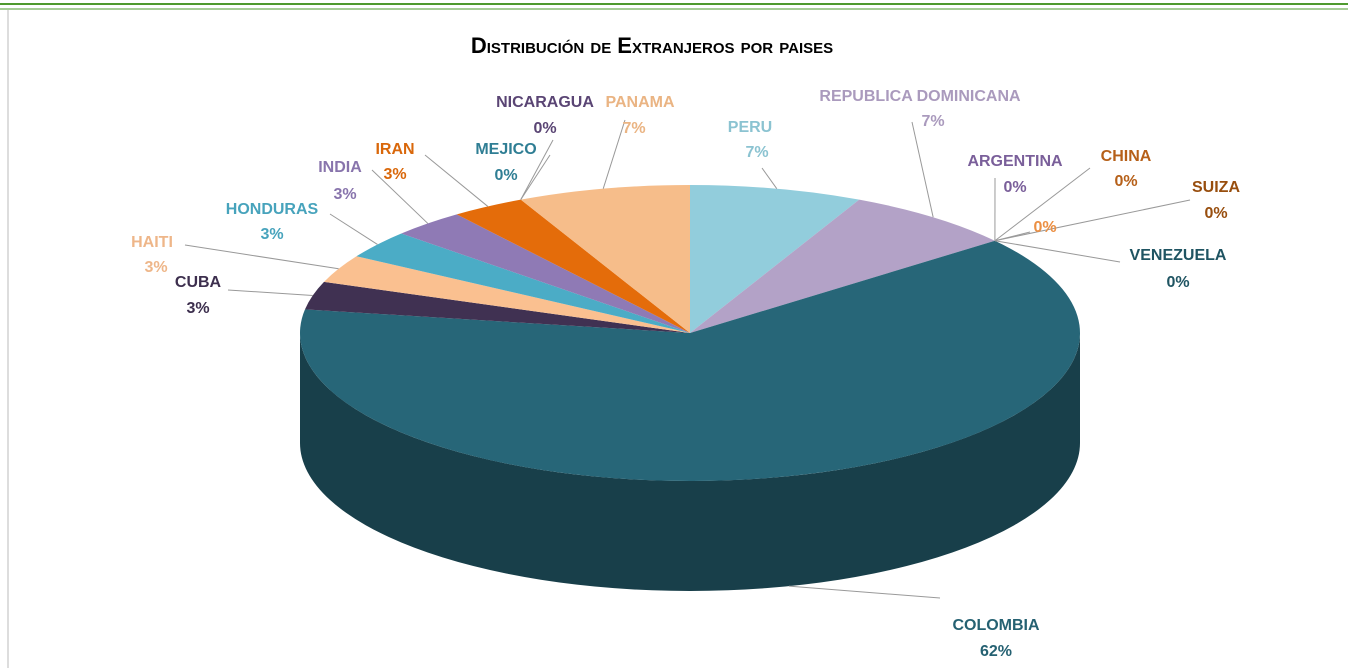  Describe the element at coordinates (340, 167) in the screenshot. I see `category-label: INDIA` at that location.